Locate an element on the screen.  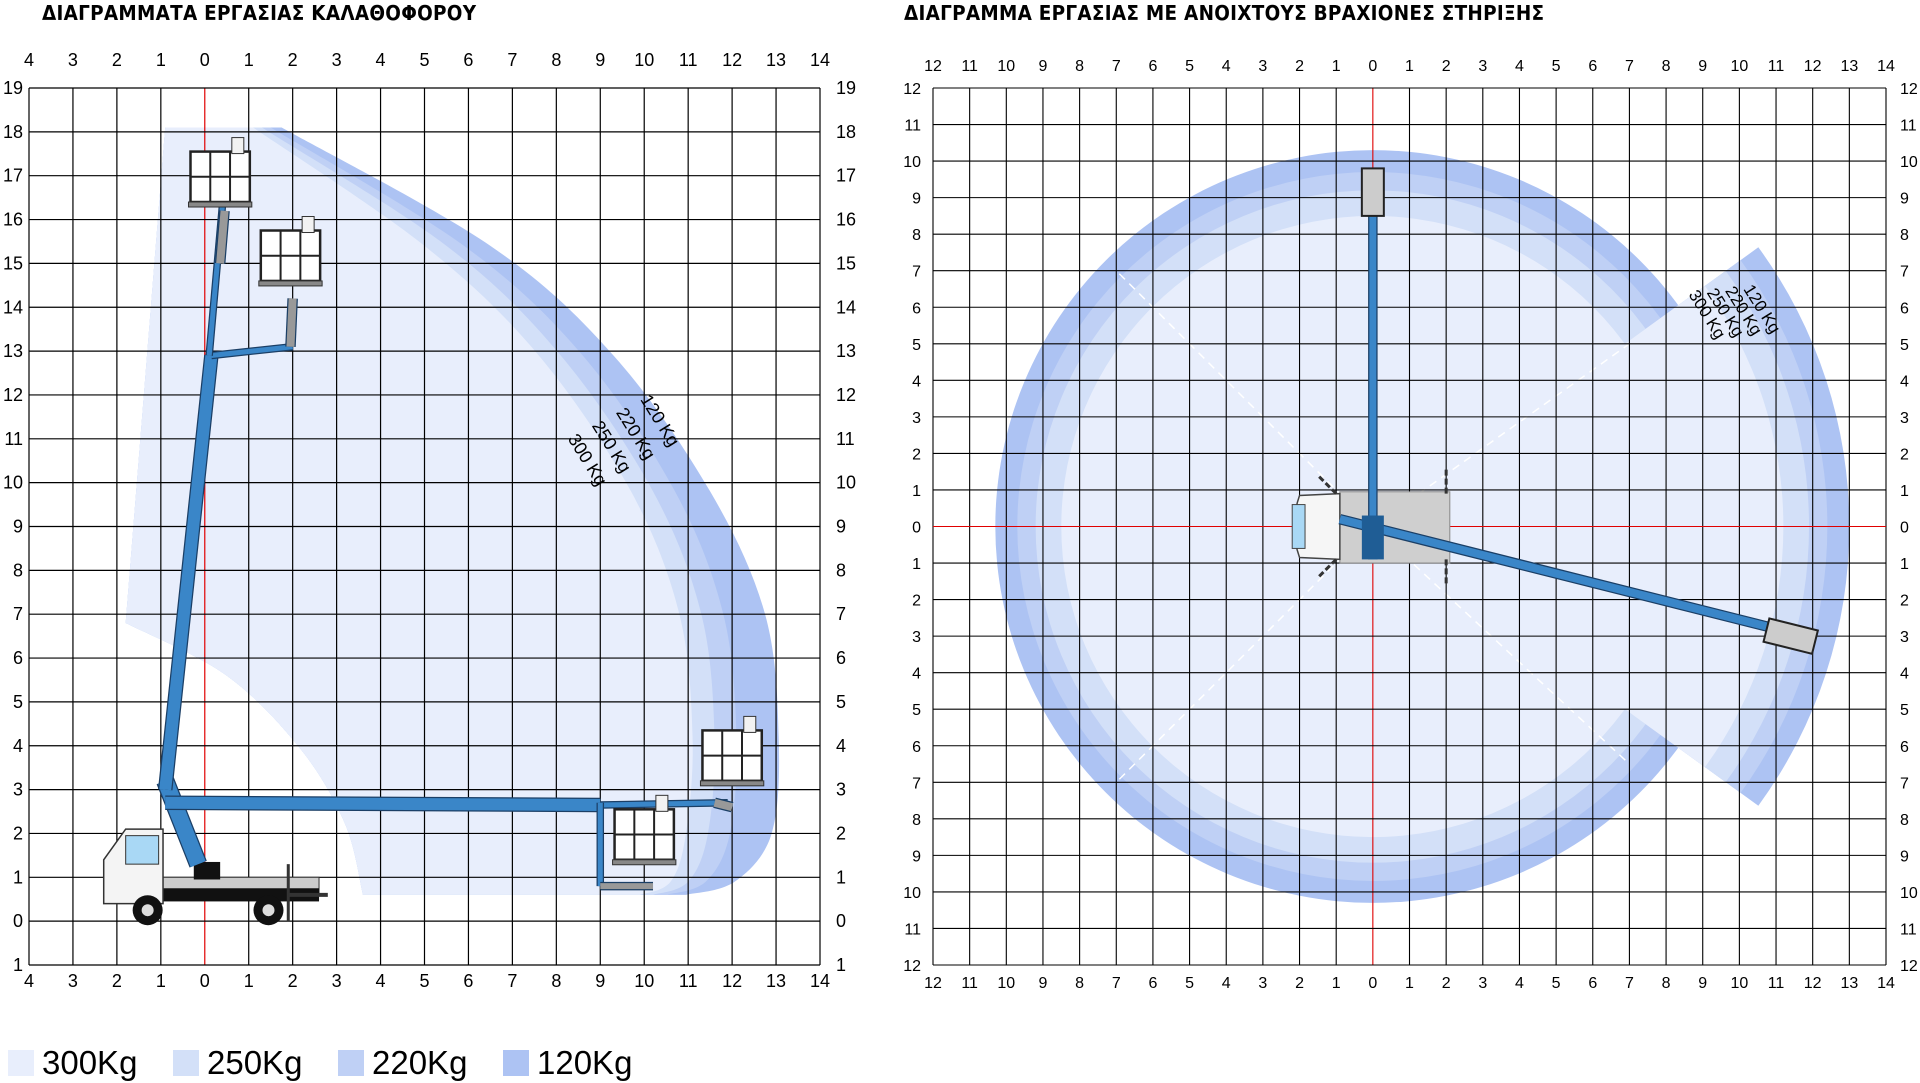
y-tick-label-left: 0 is located at coordinates (916, 528).